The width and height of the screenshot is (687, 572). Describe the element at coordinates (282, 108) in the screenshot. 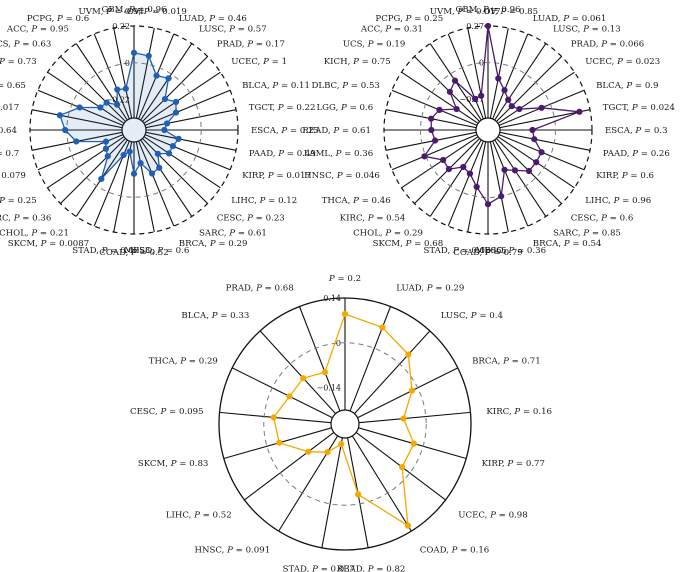

I see `category-label: TGCT, P = 0.22` at that location.